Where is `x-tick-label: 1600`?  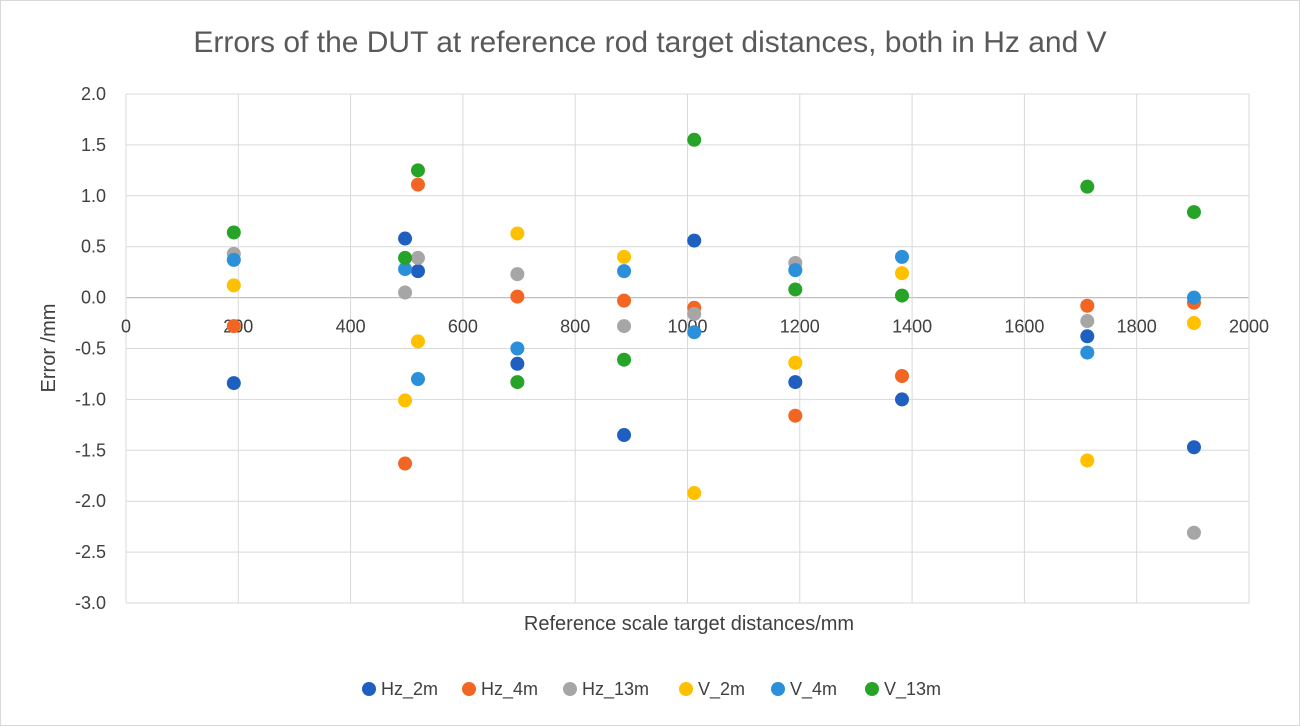 x-tick-label: 1600 is located at coordinates (1024, 327).